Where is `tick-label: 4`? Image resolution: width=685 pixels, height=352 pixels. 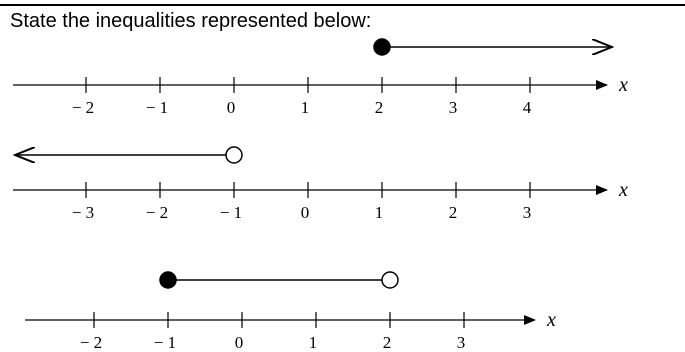
tick-label: 4 is located at coordinates (527, 107).